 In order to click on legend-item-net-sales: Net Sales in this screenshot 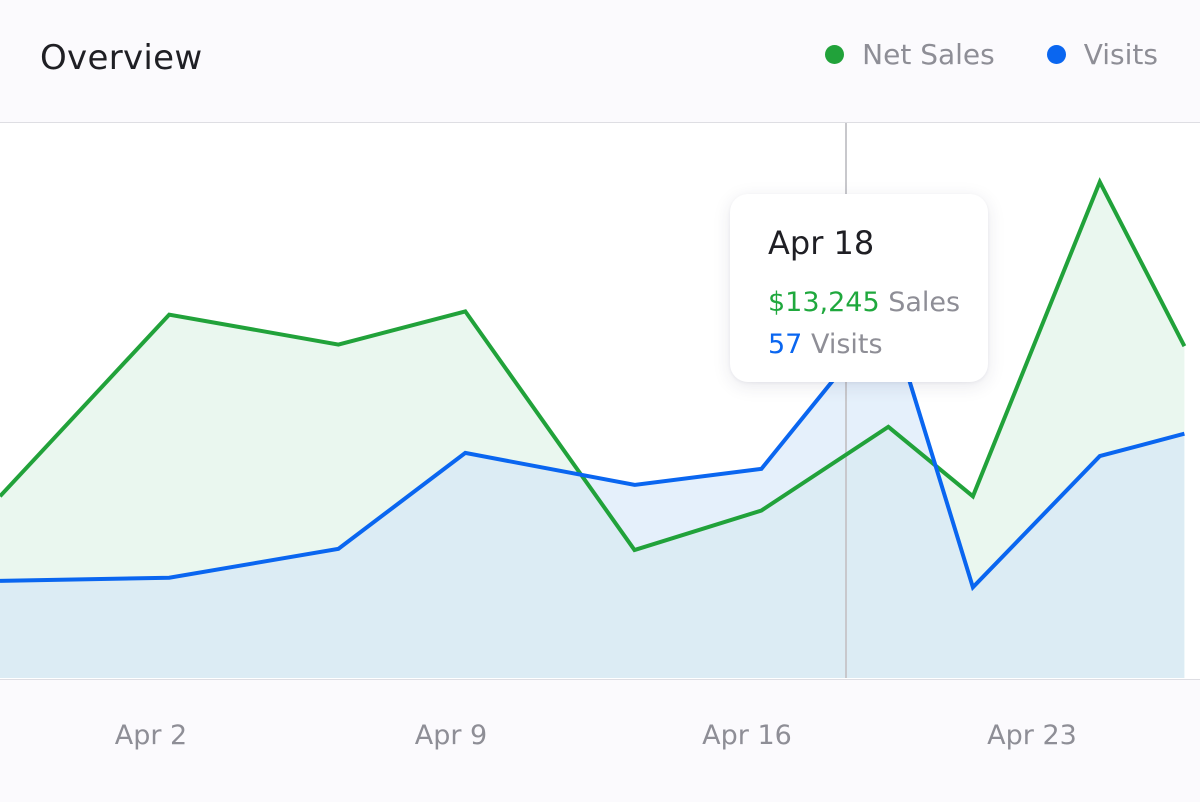, I will do `click(910, 54)`.